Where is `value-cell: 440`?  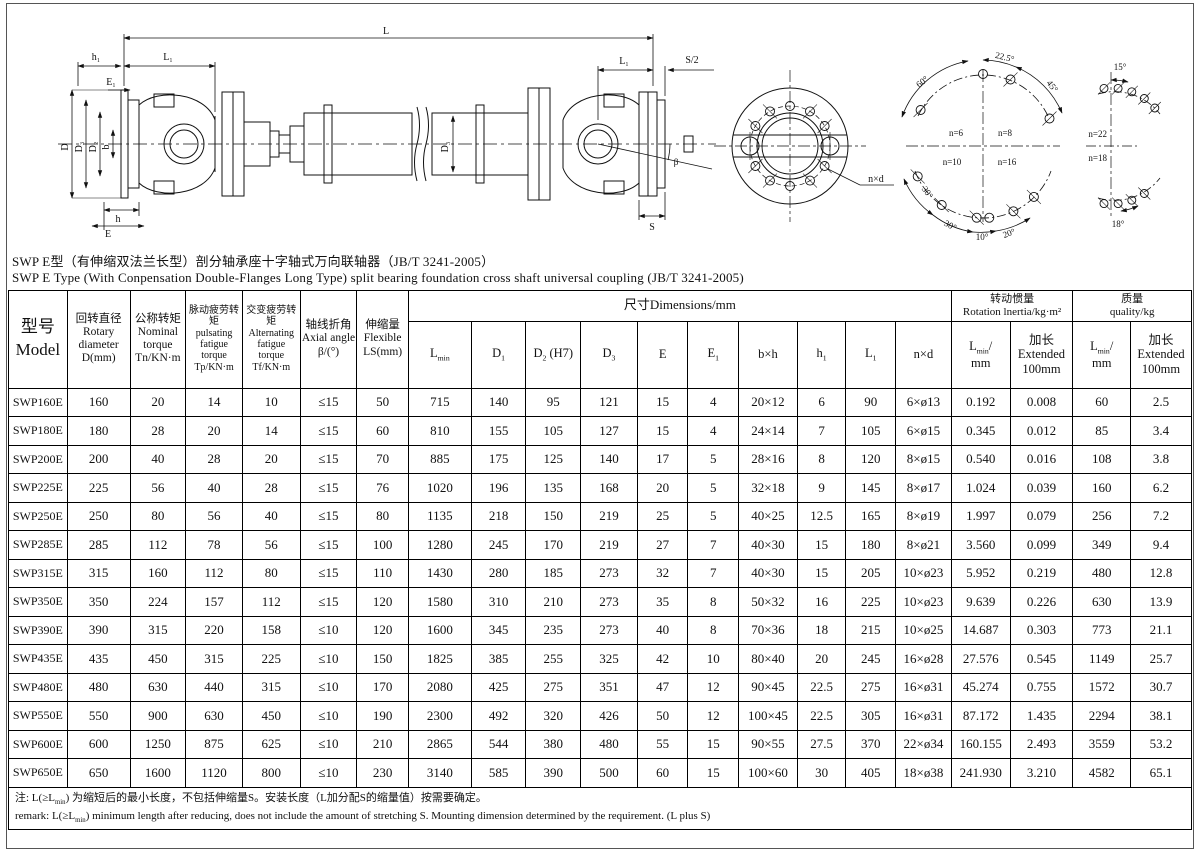 value-cell: 440 is located at coordinates (214, 687).